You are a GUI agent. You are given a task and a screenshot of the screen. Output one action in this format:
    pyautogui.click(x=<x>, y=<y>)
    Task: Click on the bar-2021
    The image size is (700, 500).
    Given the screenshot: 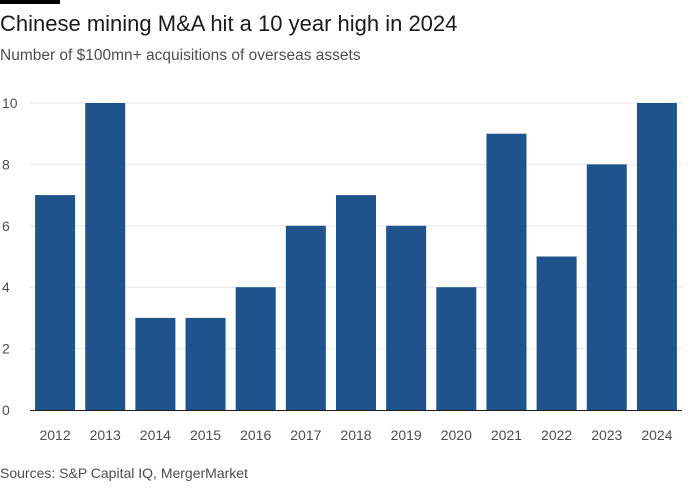 What is the action you would take?
    pyautogui.click(x=506, y=271)
    